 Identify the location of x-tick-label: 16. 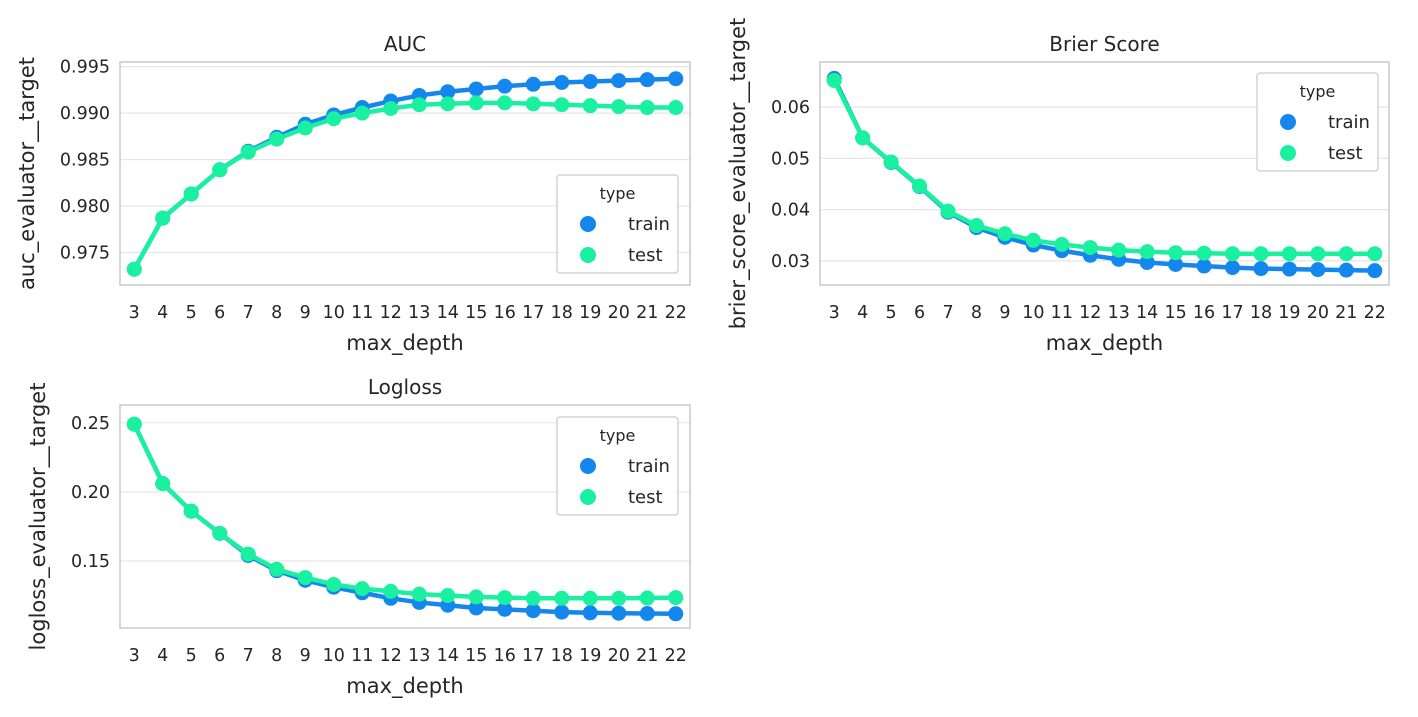
(505, 313).